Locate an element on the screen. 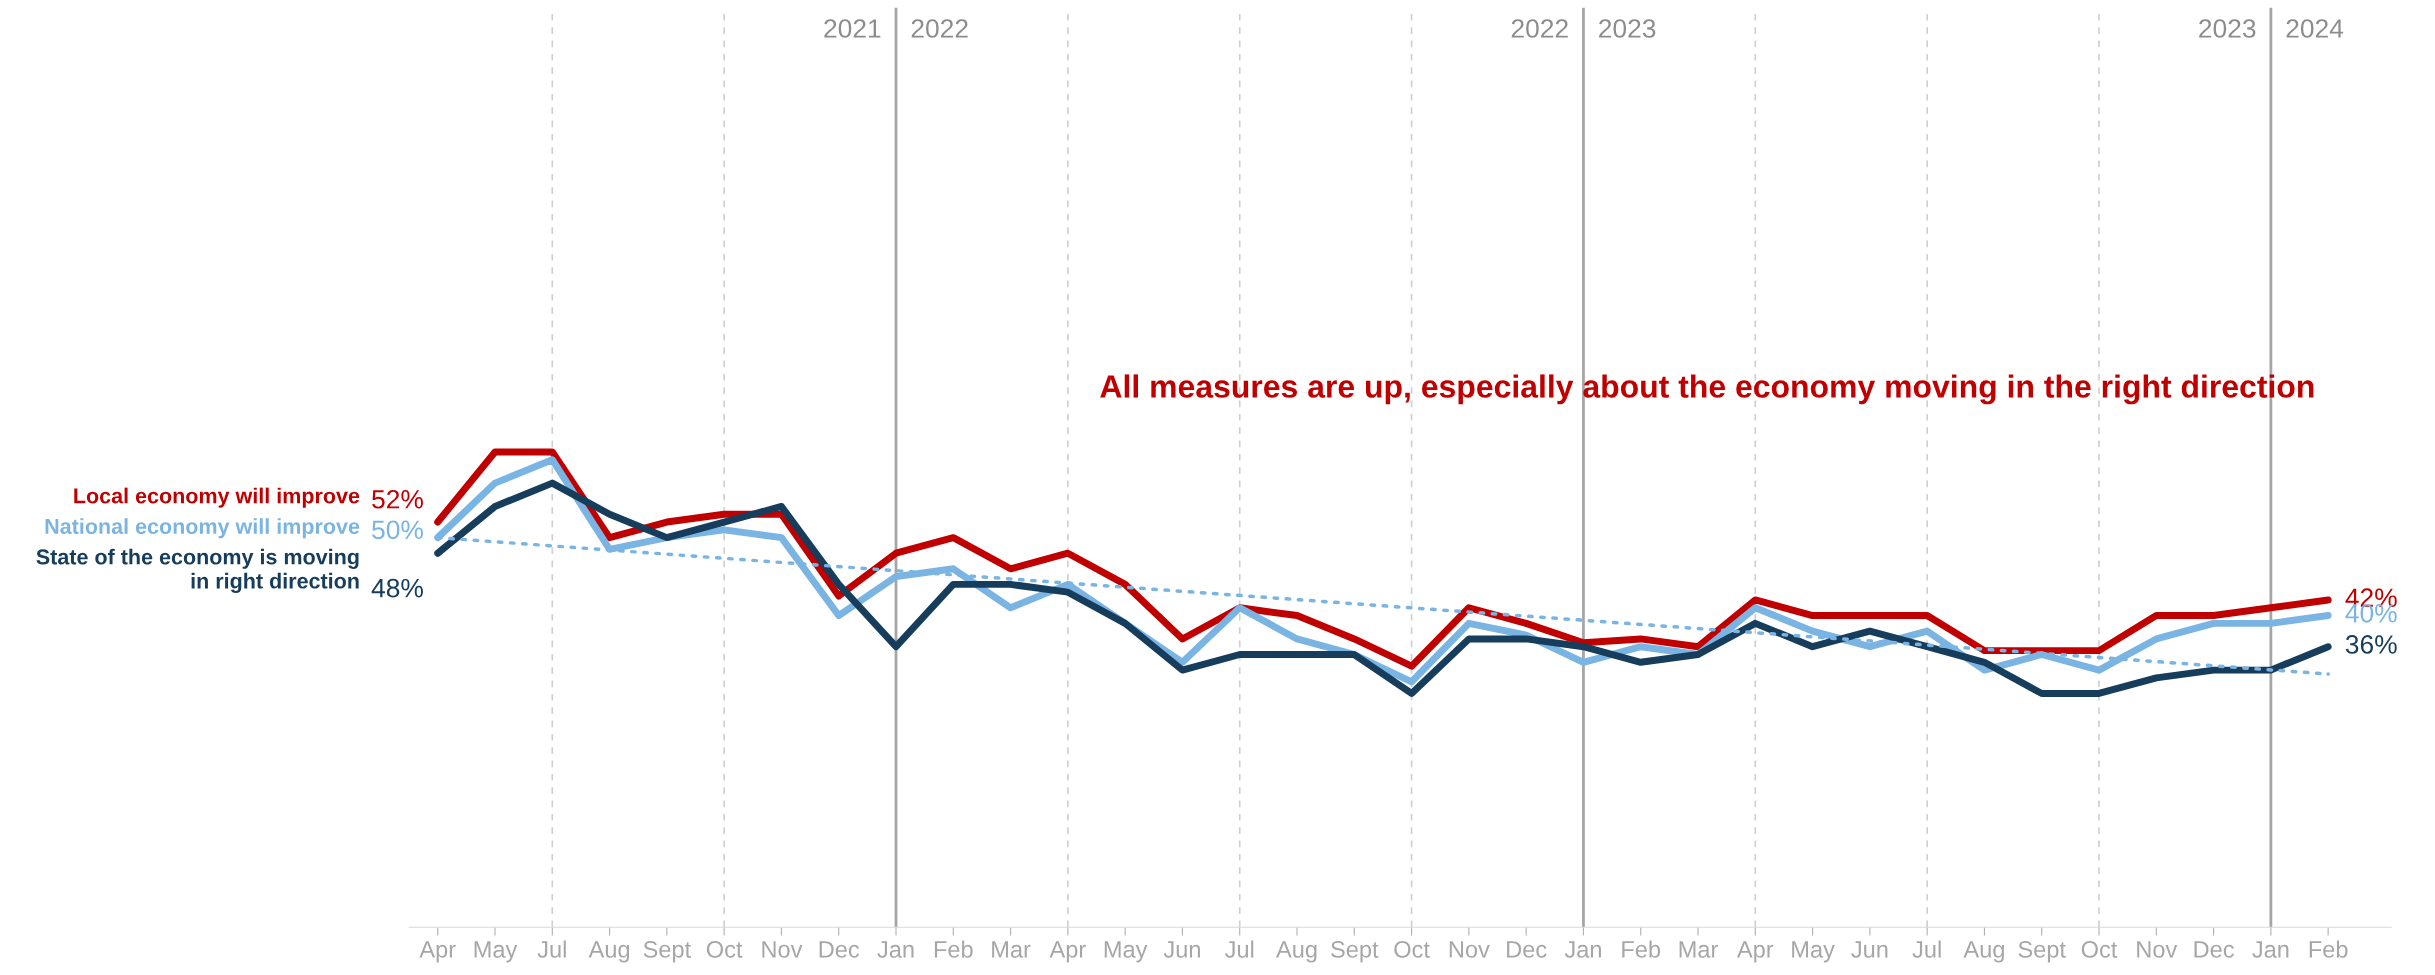 Image resolution: width=2435 pixels, height=975 pixels. text: Local economy will improve is located at coordinates (217, 497).